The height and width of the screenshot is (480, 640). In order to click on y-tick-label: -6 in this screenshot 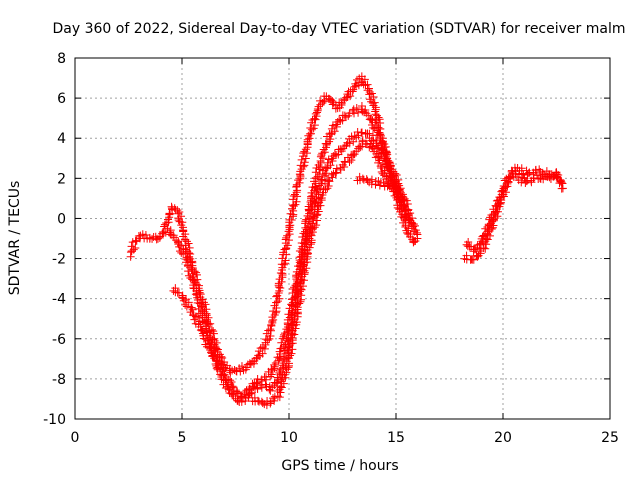, I will do `click(59, 340)`.